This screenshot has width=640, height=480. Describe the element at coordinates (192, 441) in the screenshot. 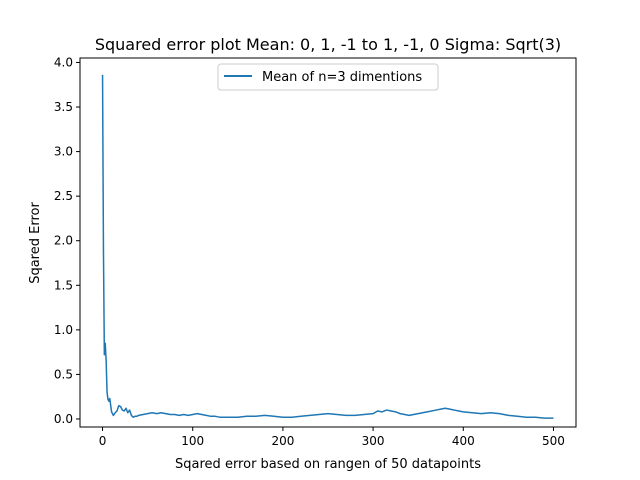

I see `x-tick-label: 100` at that location.